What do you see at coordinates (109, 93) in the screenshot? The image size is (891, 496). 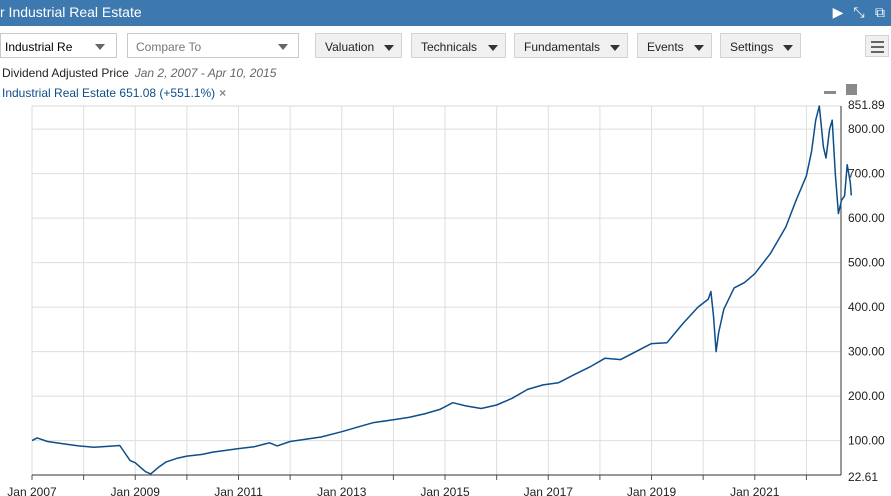 I see `series-label-text: Industrial Real Estate 651.08 (+551.1%)` at bounding box center [109, 93].